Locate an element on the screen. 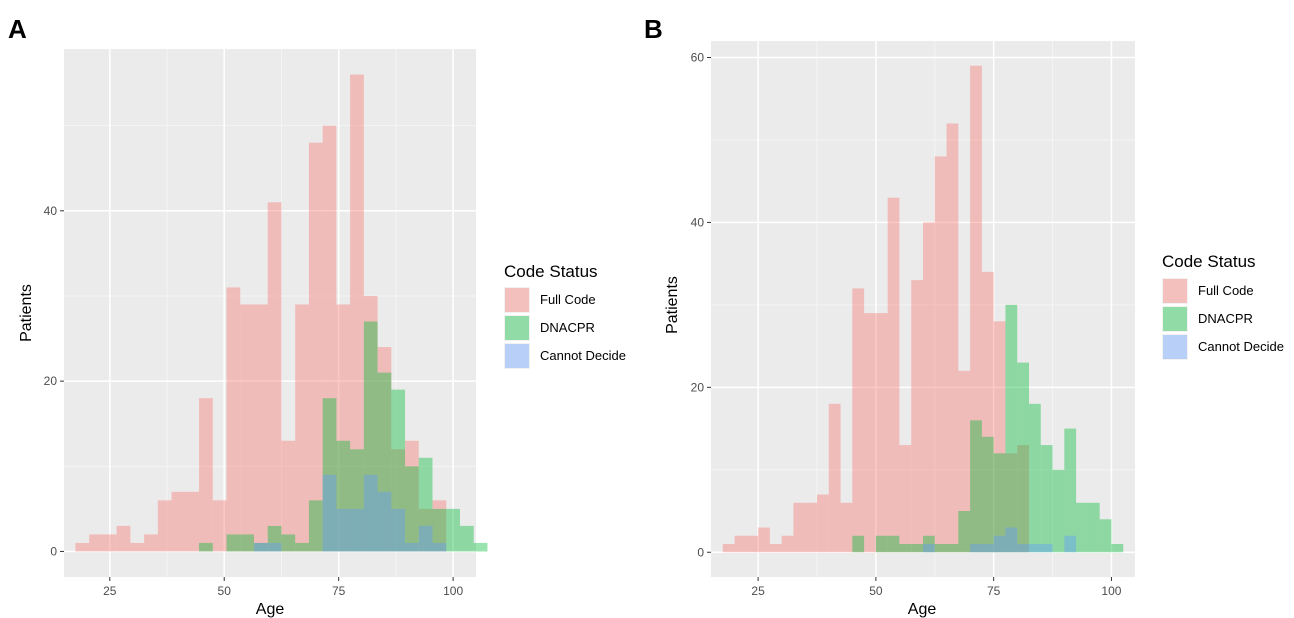 The width and height of the screenshot is (1294, 618). panel-a-x-axis-title: Age is located at coordinates (270, 609).